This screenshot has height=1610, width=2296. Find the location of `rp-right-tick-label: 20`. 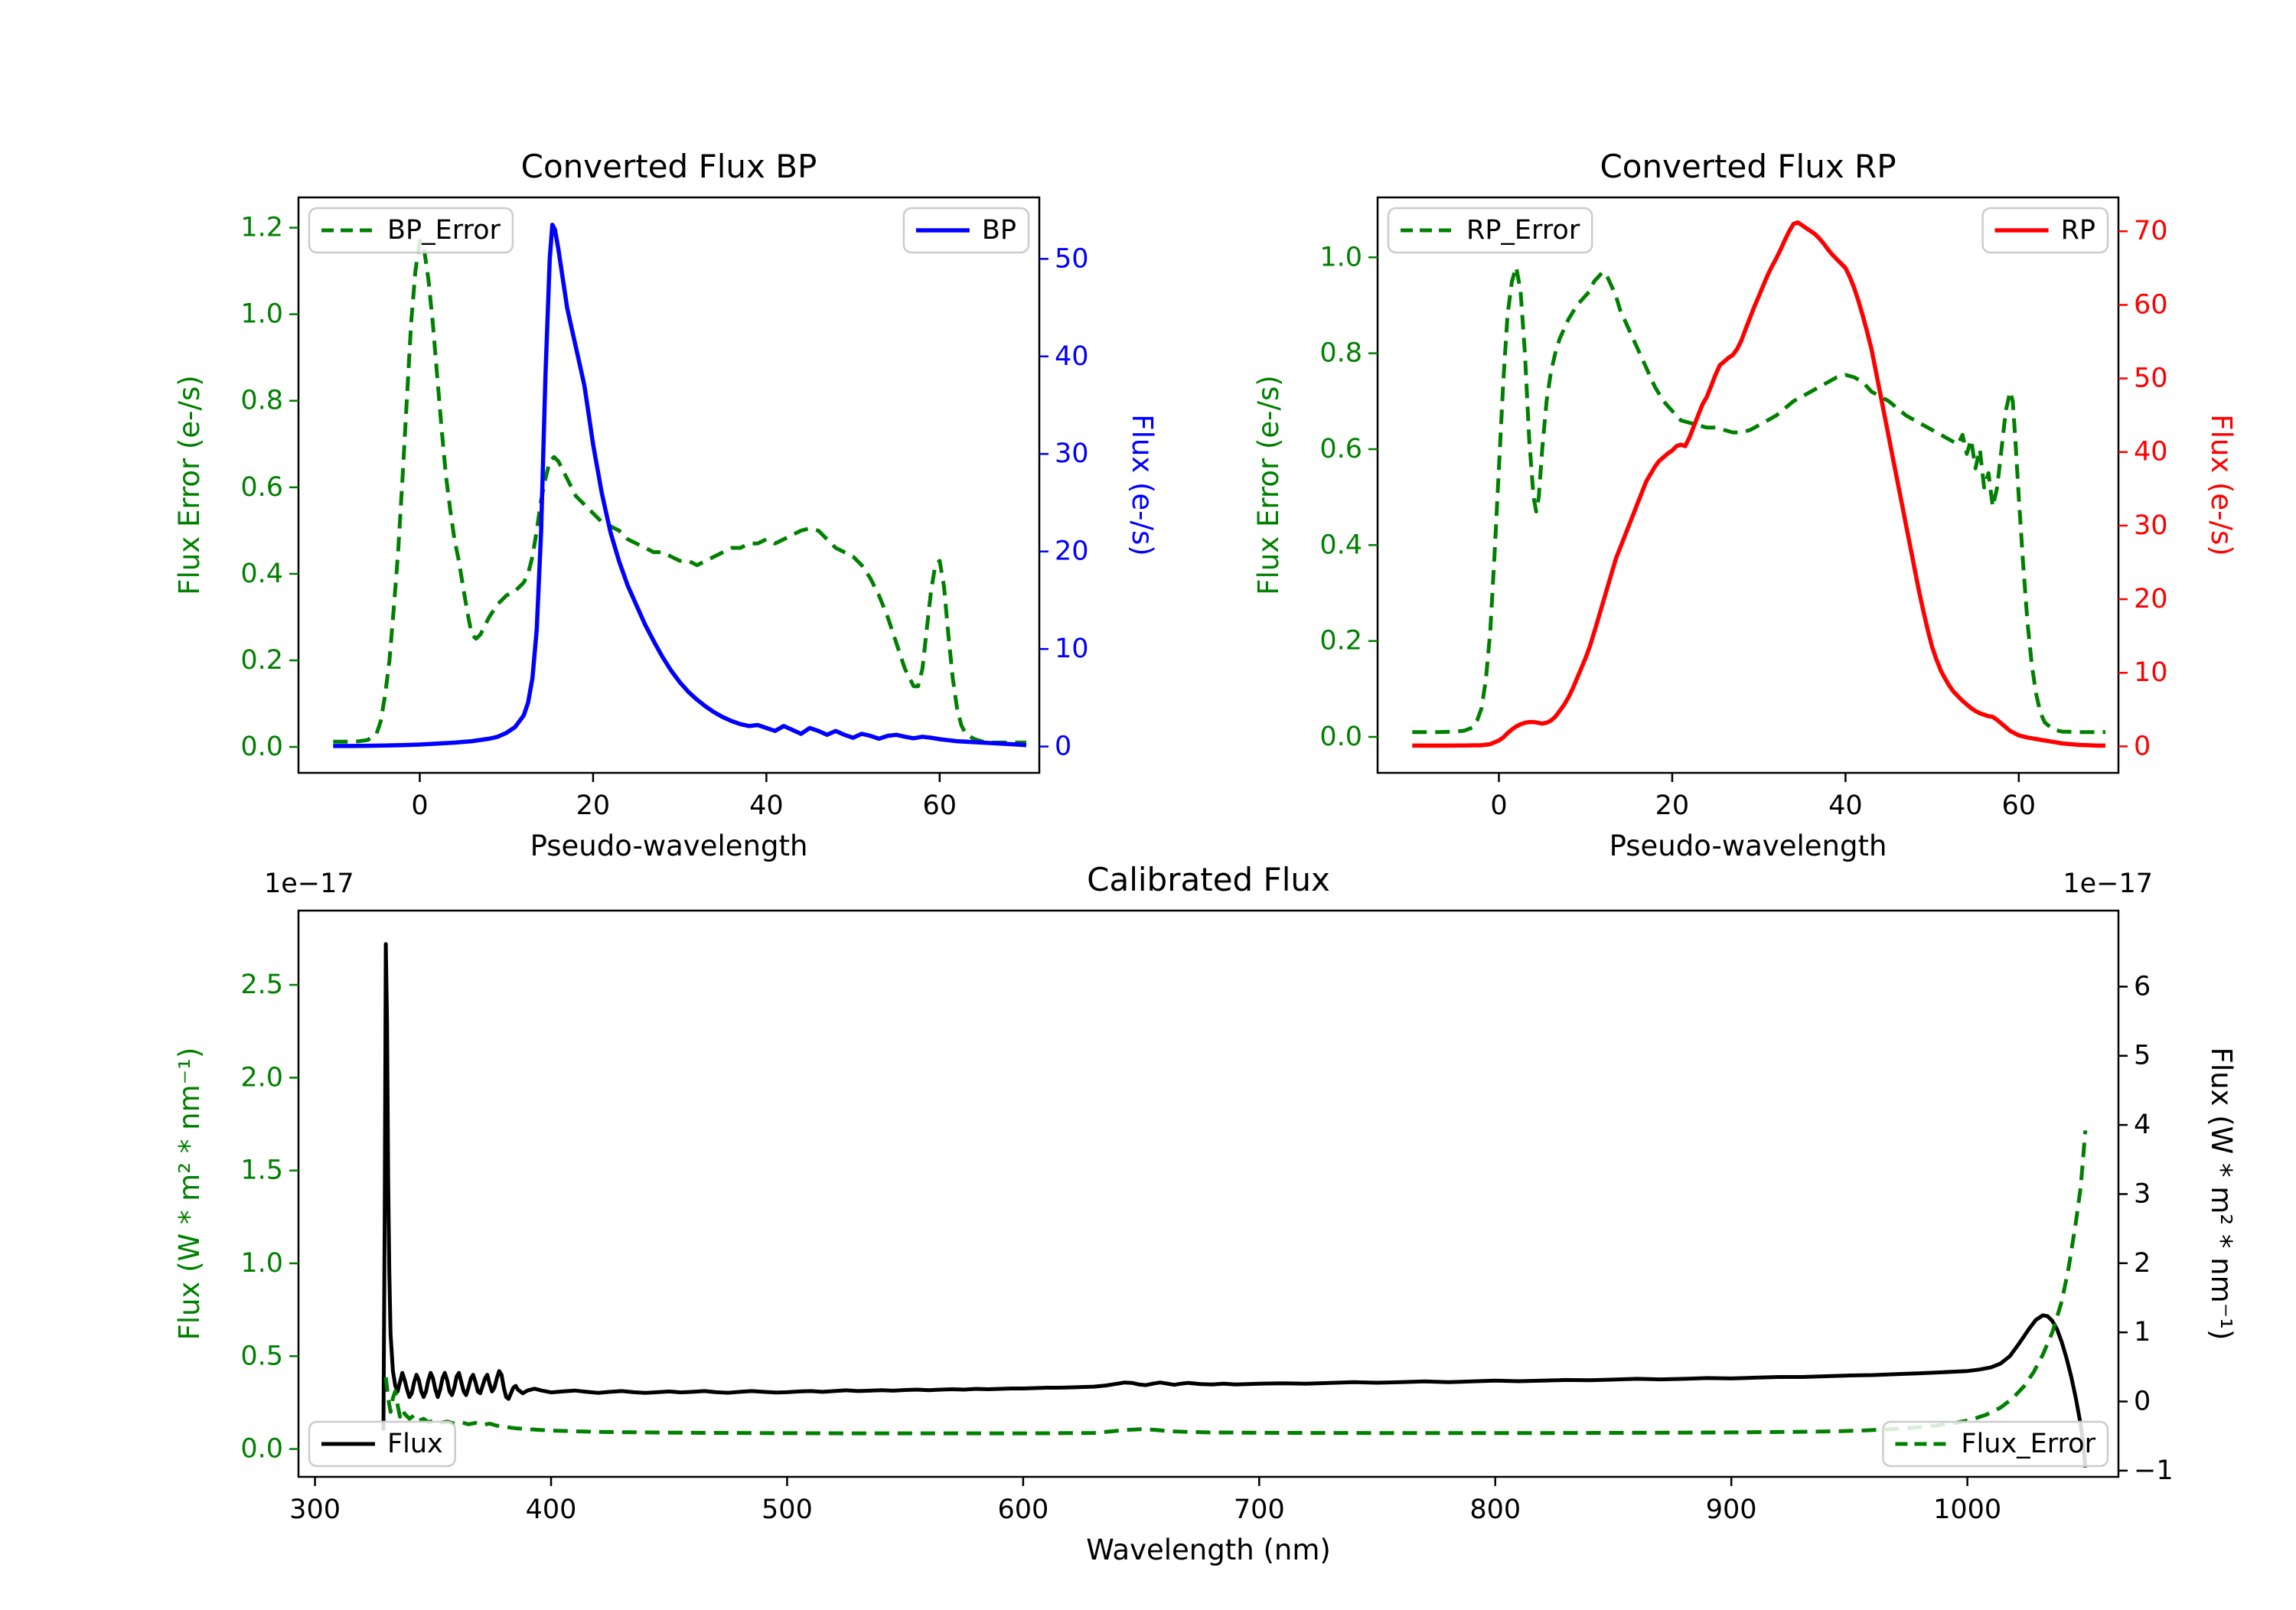

rp-right-tick-label: 20 is located at coordinates (2151, 599).